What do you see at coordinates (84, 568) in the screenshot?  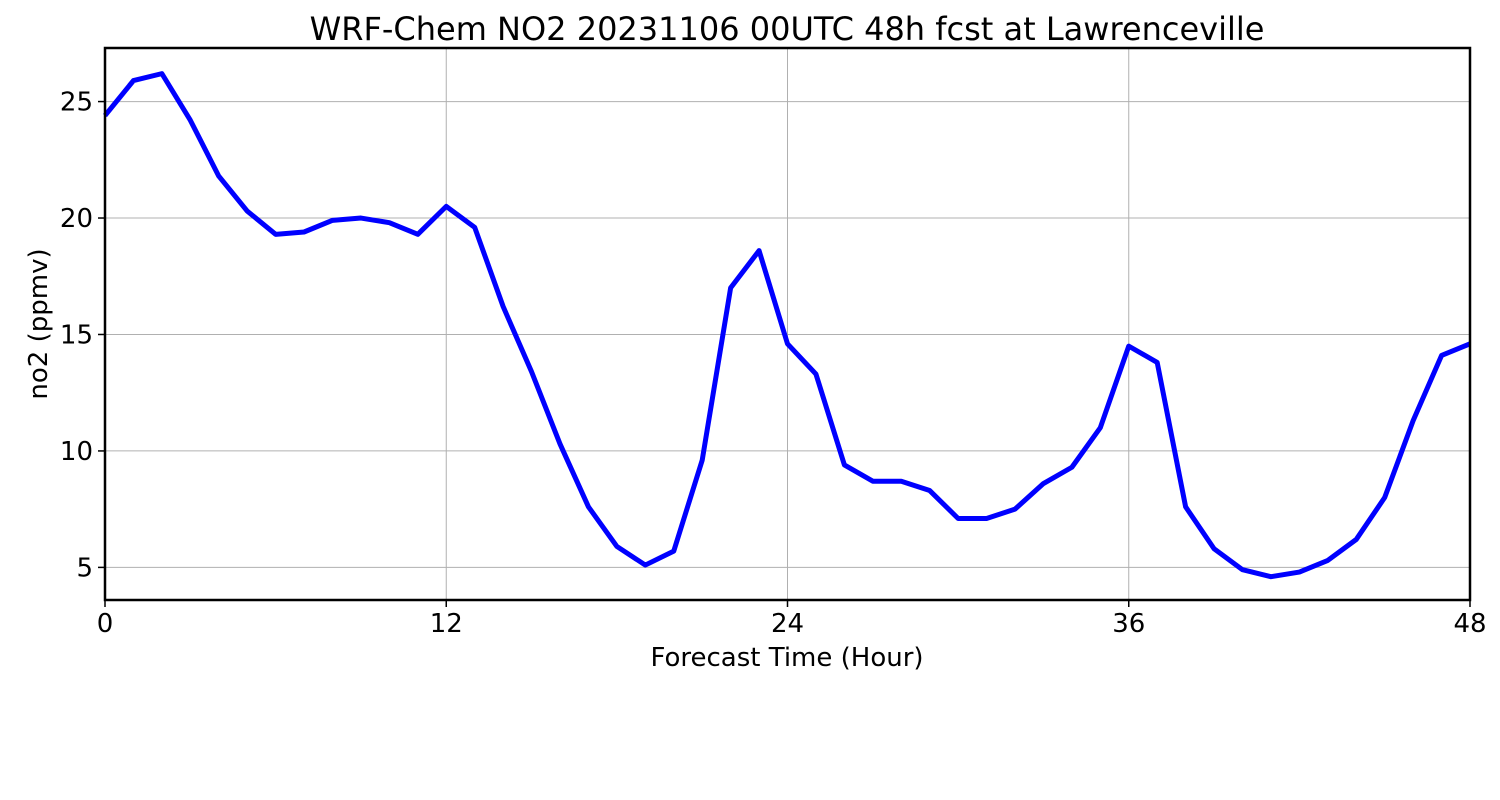 I see `y-tick-label: 5` at bounding box center [84, 568].